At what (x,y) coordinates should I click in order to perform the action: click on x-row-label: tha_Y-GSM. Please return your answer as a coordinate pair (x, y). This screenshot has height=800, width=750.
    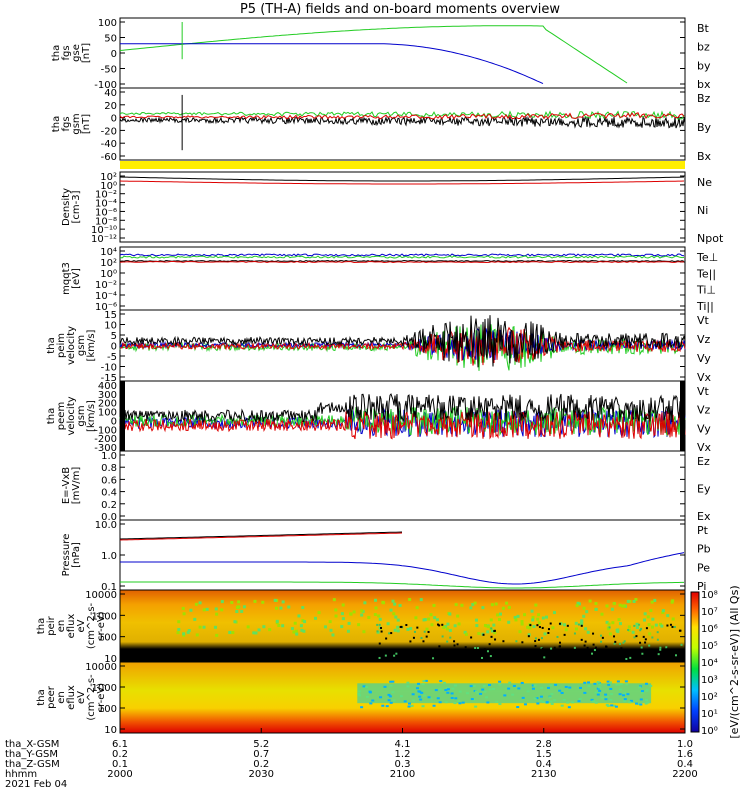
    Looking at the image, I should click on (31, 754).